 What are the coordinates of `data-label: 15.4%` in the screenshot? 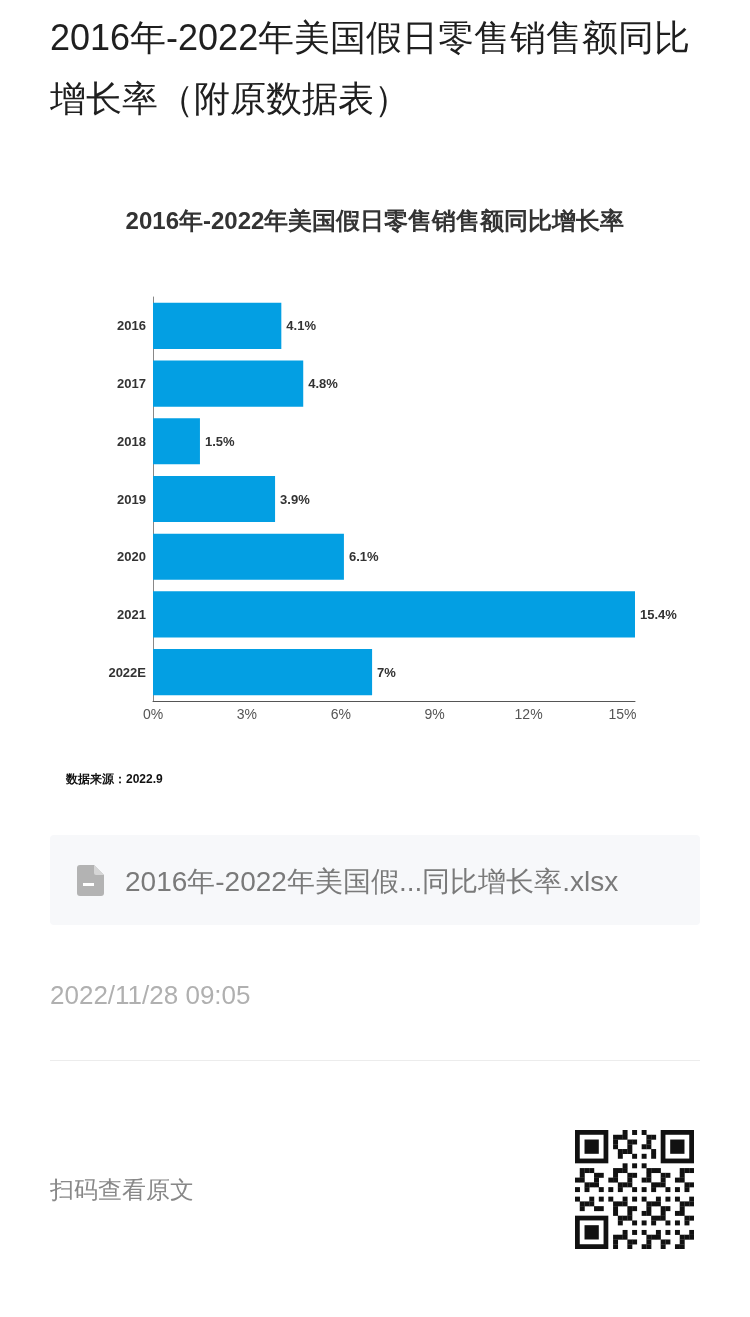 It's located at (659, 614).